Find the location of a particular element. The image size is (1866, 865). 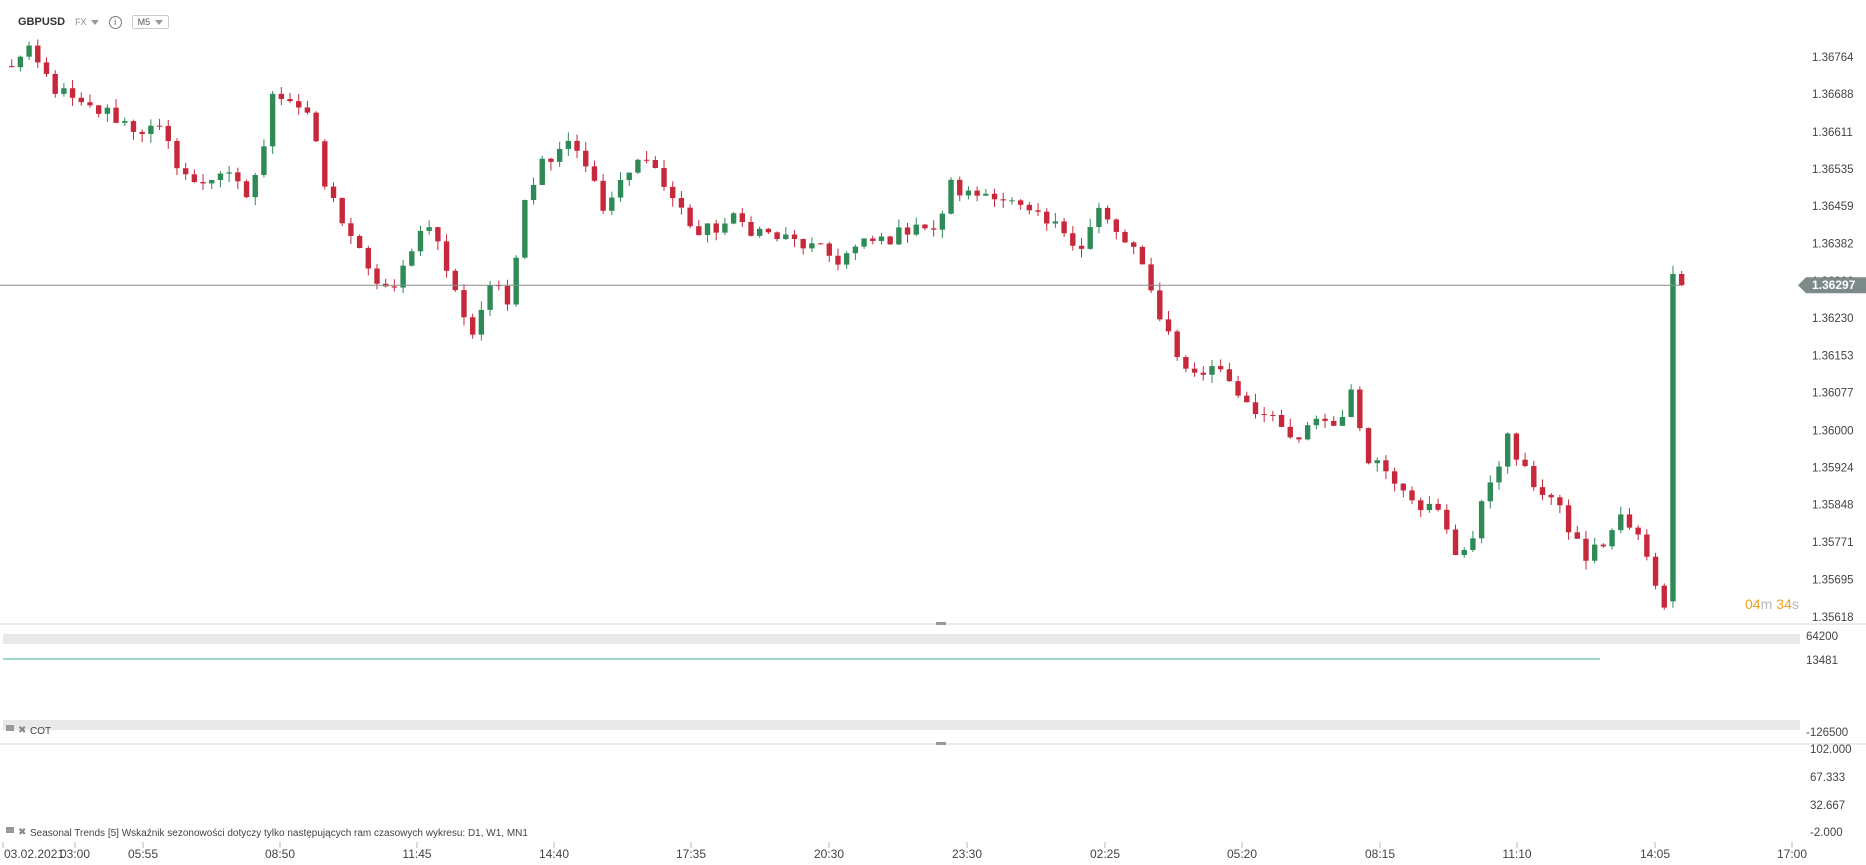

cot-band-bottom is located at coordinates (901, 725).